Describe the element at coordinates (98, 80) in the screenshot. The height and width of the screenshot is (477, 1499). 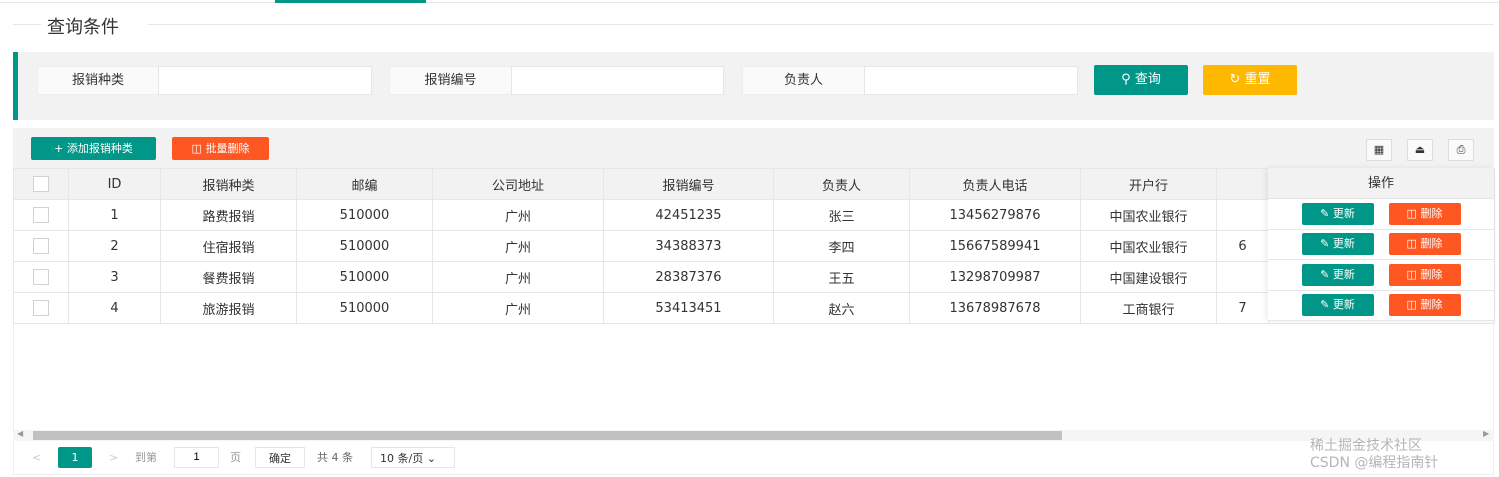
I see `label-type: 报销种类` at that location.